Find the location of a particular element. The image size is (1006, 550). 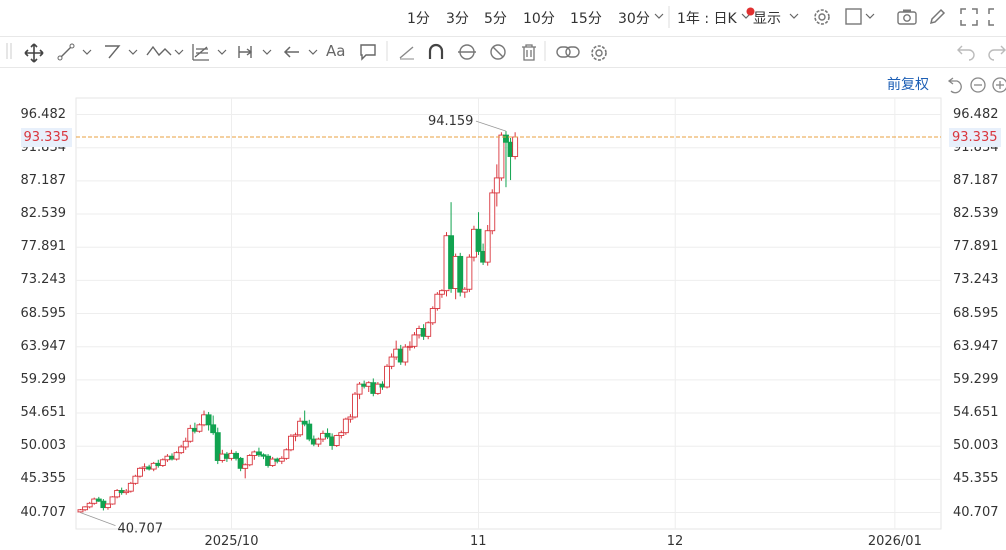

max-price-label: 94.159 is located at coordinates (451, 121).